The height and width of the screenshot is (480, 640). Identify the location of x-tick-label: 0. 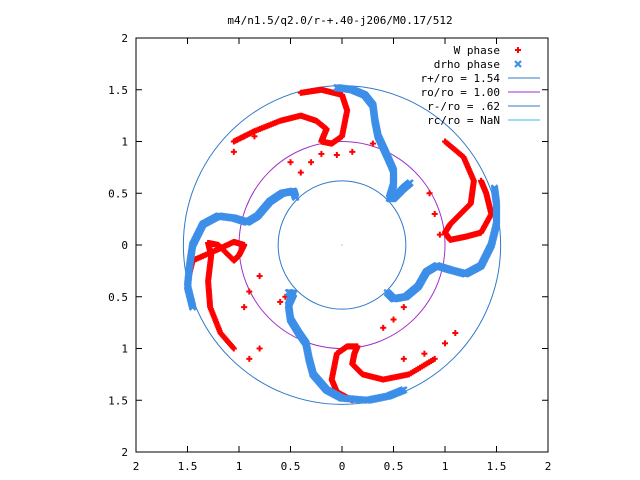
(342, 466).